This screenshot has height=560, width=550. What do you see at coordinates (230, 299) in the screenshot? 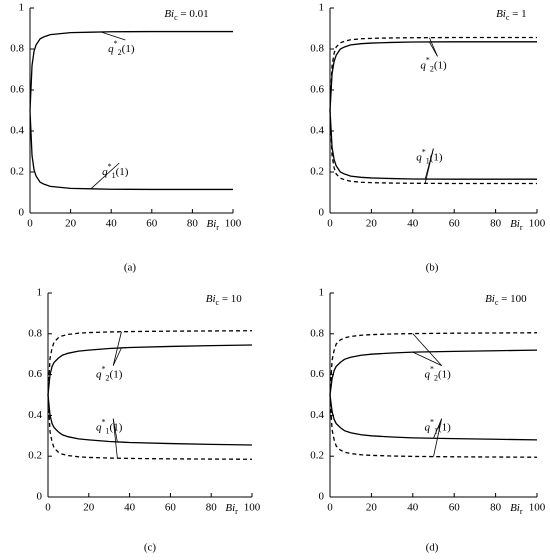
I see `text-part: = 10` at bounding box center [230, 299].